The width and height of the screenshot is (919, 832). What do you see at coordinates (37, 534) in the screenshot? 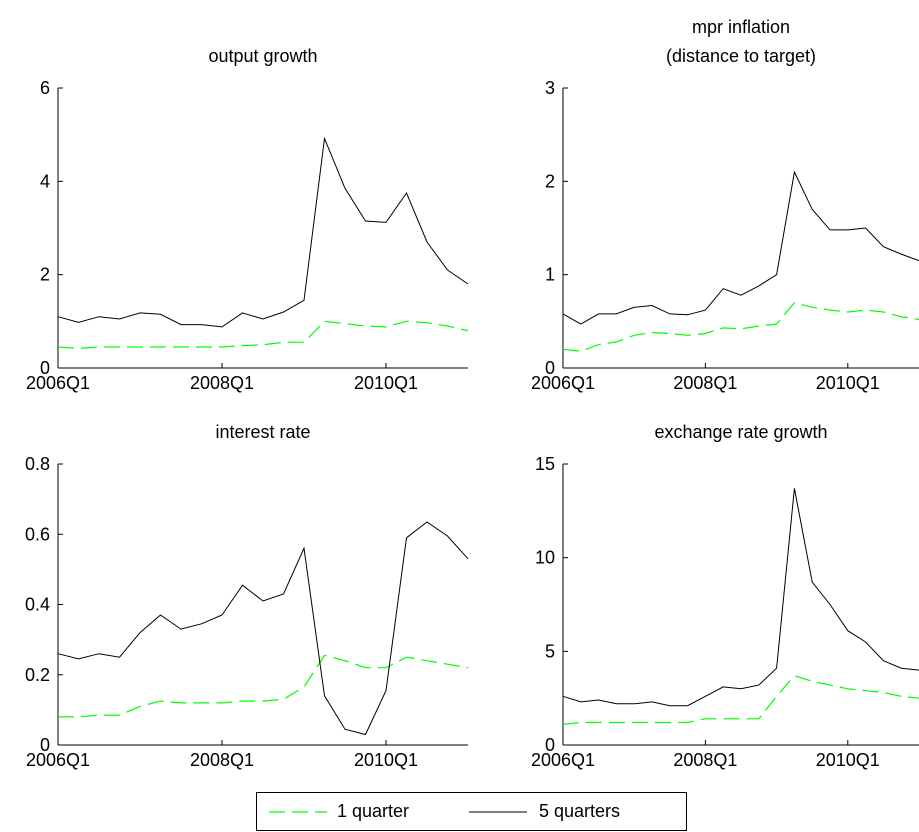
I see `y-tick-label: 0.6` at bounding box center [37, 534].